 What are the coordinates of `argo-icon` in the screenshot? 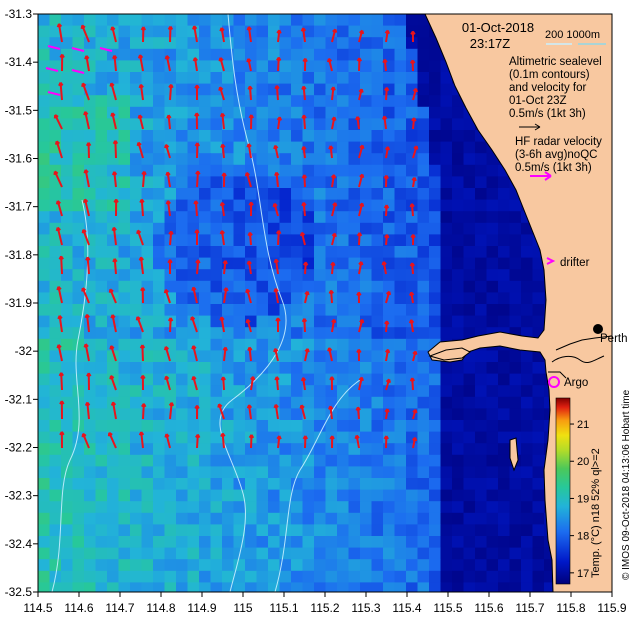 It's located at (554, 382).